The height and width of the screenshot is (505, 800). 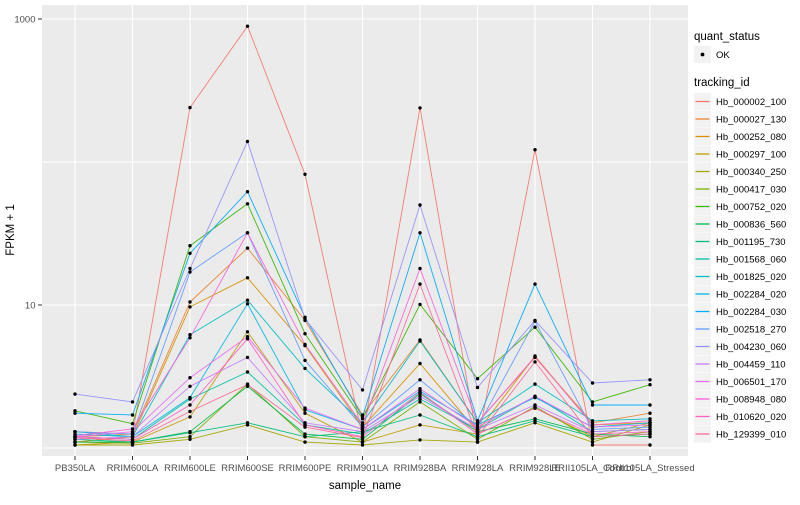 I want to click on legend-label-ok: OK, so click(x=723, y=55).